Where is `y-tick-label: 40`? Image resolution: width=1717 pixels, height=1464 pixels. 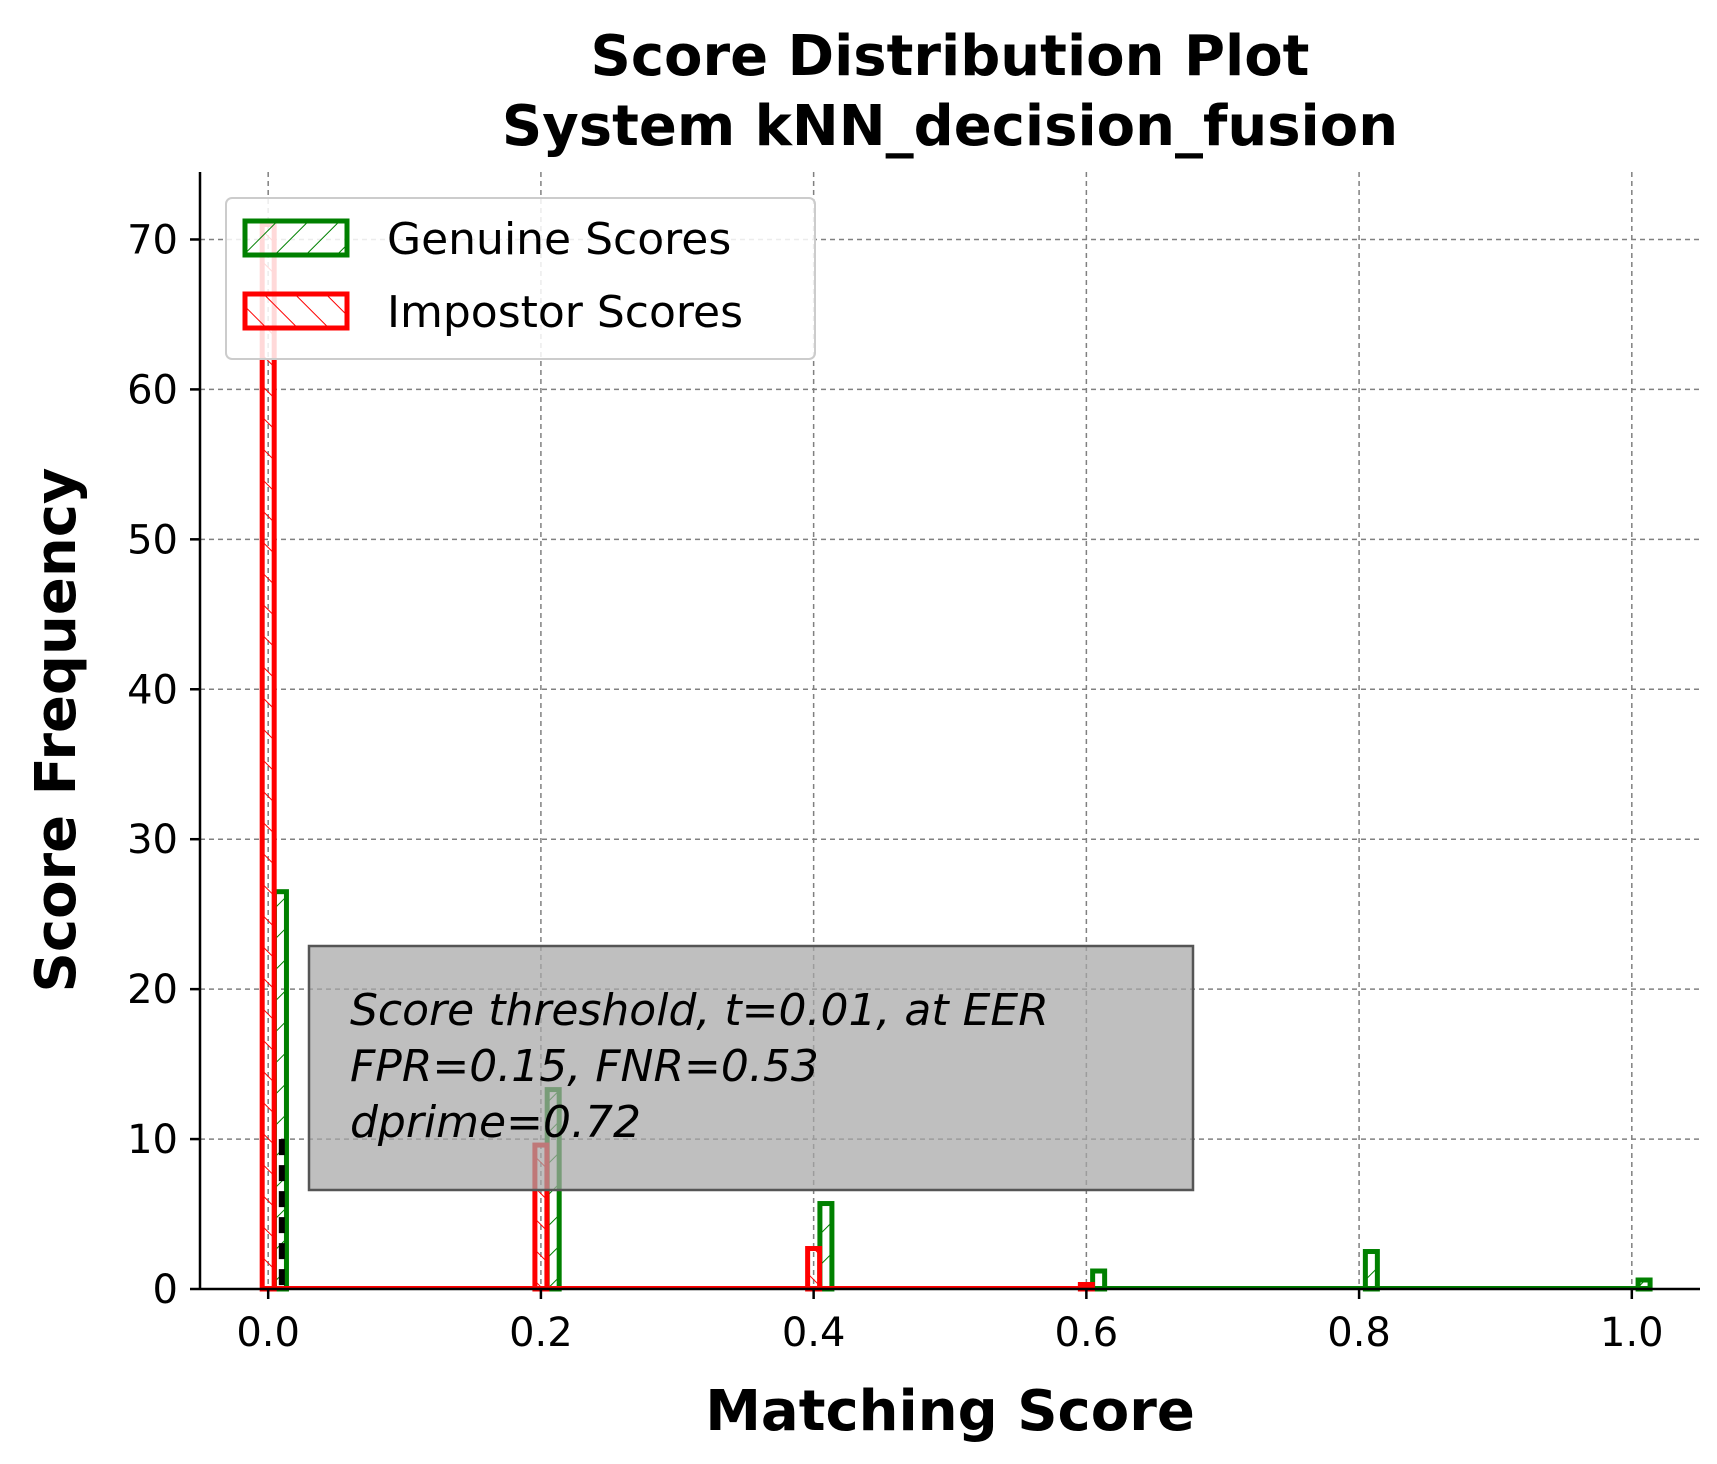
y-tick-label: 40 is located at coordinates (152, 690).